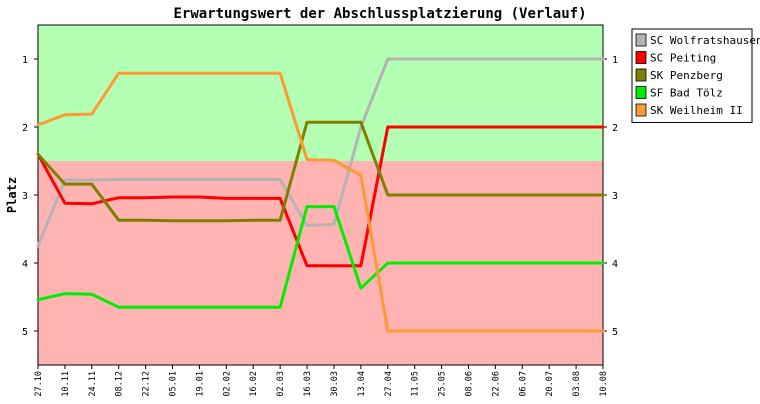 This screenshot has height=404, width=760. I want to click on legend-label: SC Wolfratshausen, so click(705, 40).